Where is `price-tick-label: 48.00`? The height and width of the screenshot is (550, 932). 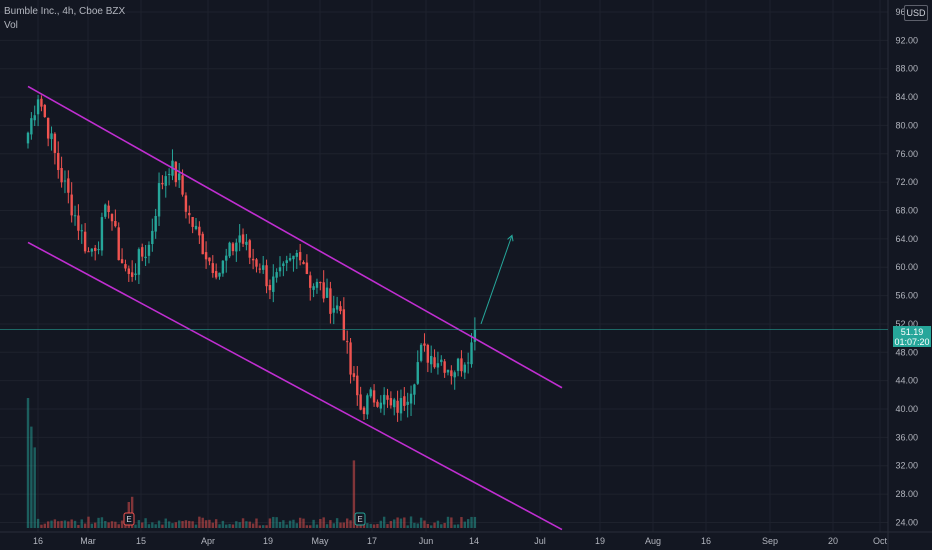
price-tick-label: 48.00 is located at coordinates (906, 352).